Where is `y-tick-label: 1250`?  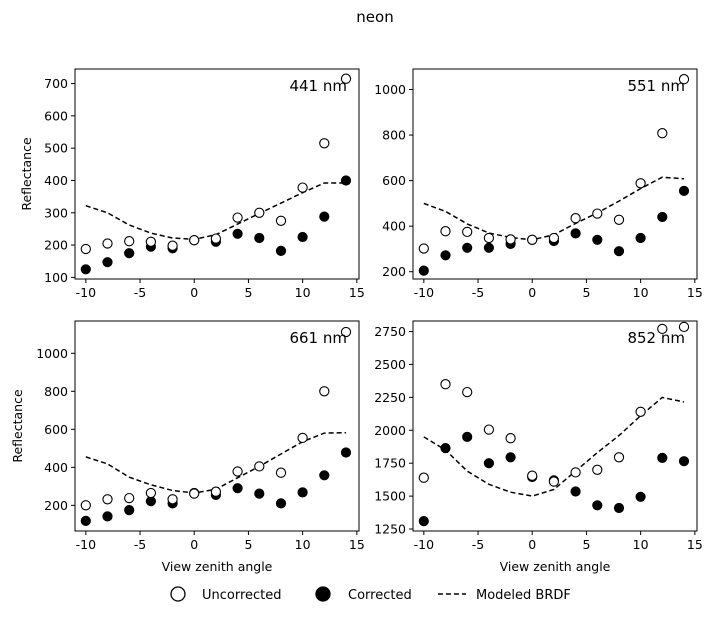 y-tick-label: 1250 is located at coordinates (390, 529).